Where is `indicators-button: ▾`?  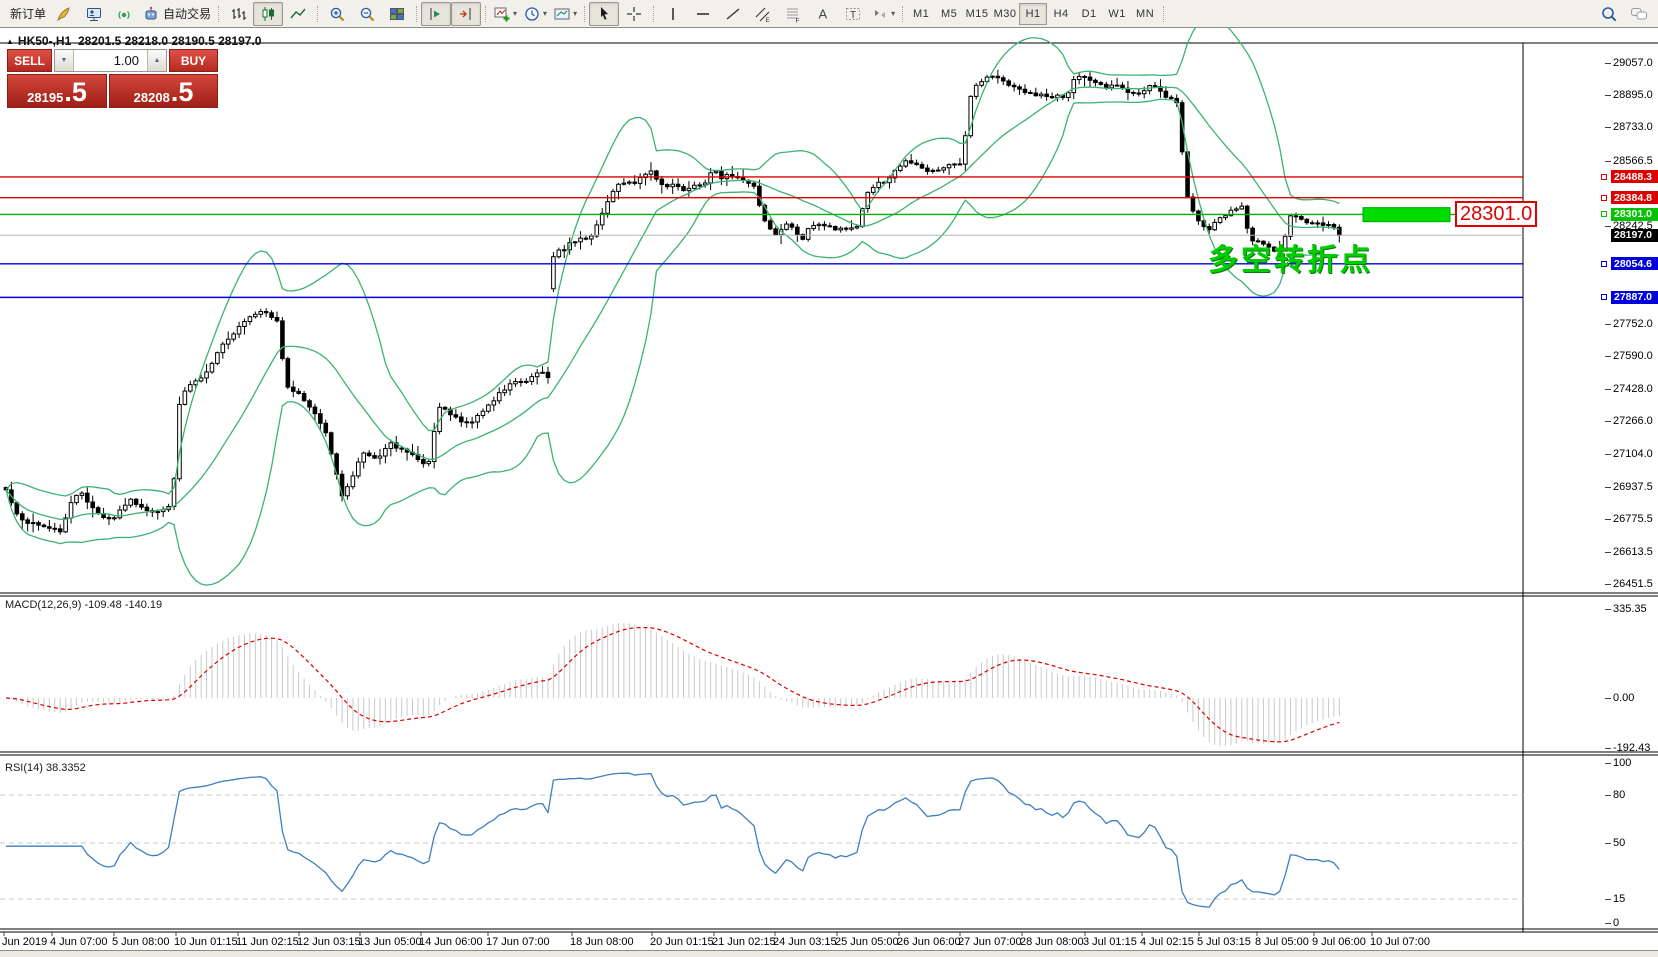
indicators-button: ▾ is located at coordinates (505, 14).